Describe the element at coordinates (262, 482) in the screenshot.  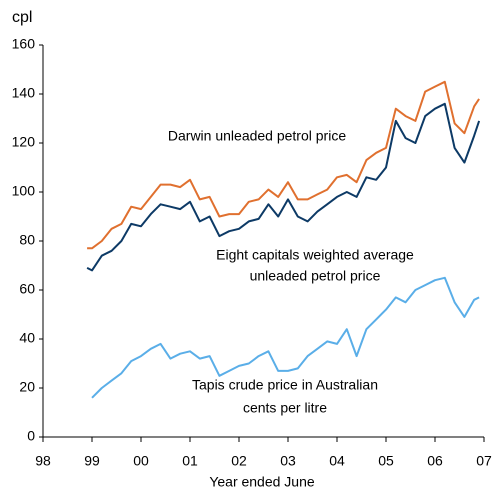
I see `x-axis-label: Year ended June` at that location.